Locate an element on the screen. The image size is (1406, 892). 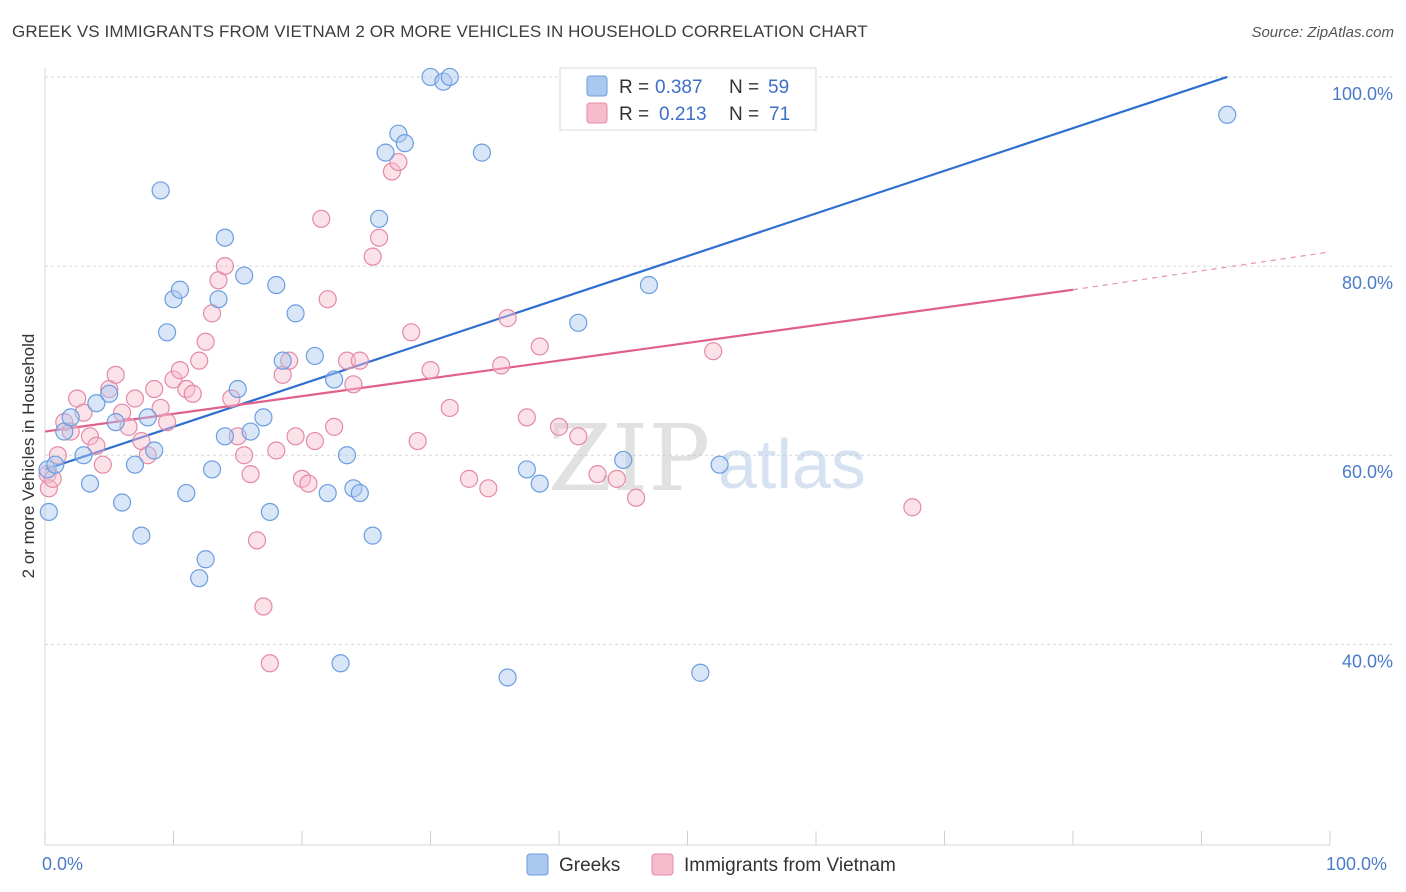
x-tick-label-max: 100.0% is located at coordinates (1356, 864).